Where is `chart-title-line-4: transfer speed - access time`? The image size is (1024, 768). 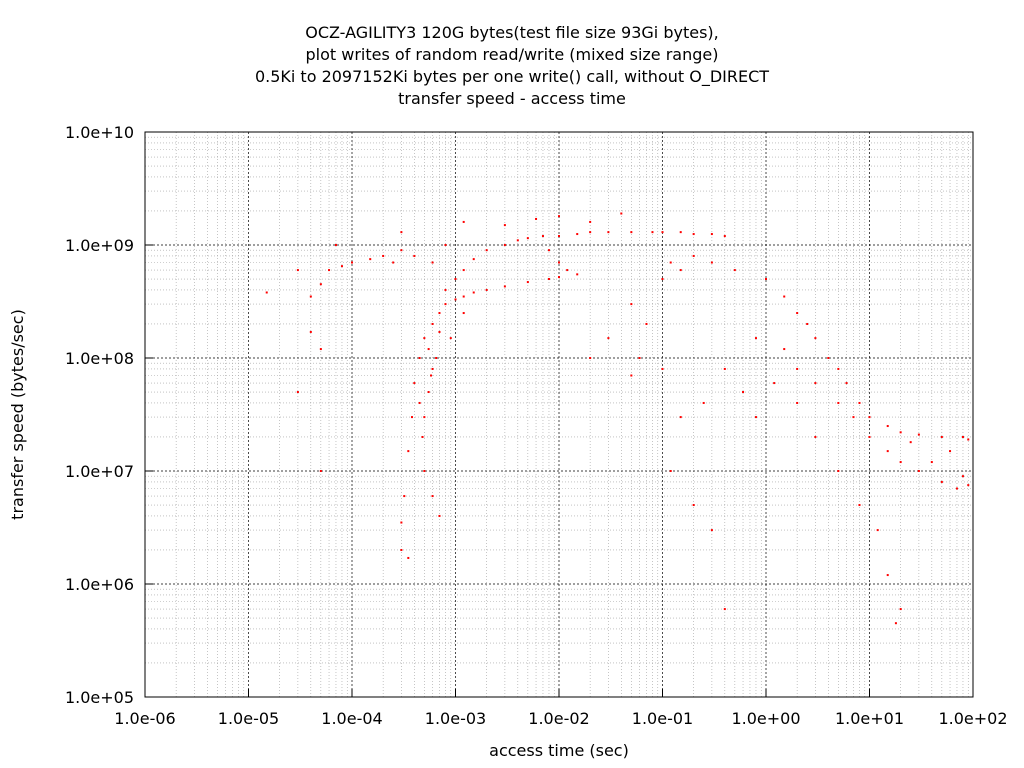 chart-title-line-4: transfer speed - access time is located at coordinates (512, 98).